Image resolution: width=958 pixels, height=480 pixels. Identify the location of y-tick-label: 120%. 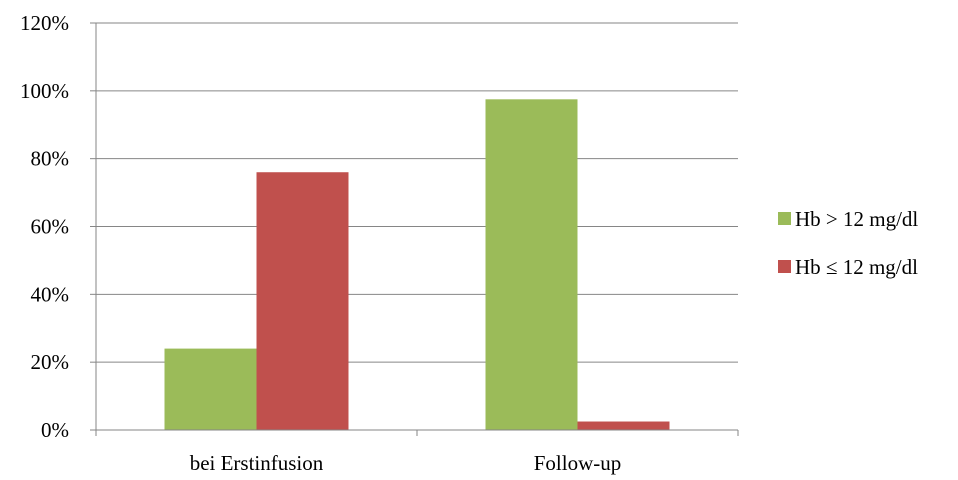
(44, 23).